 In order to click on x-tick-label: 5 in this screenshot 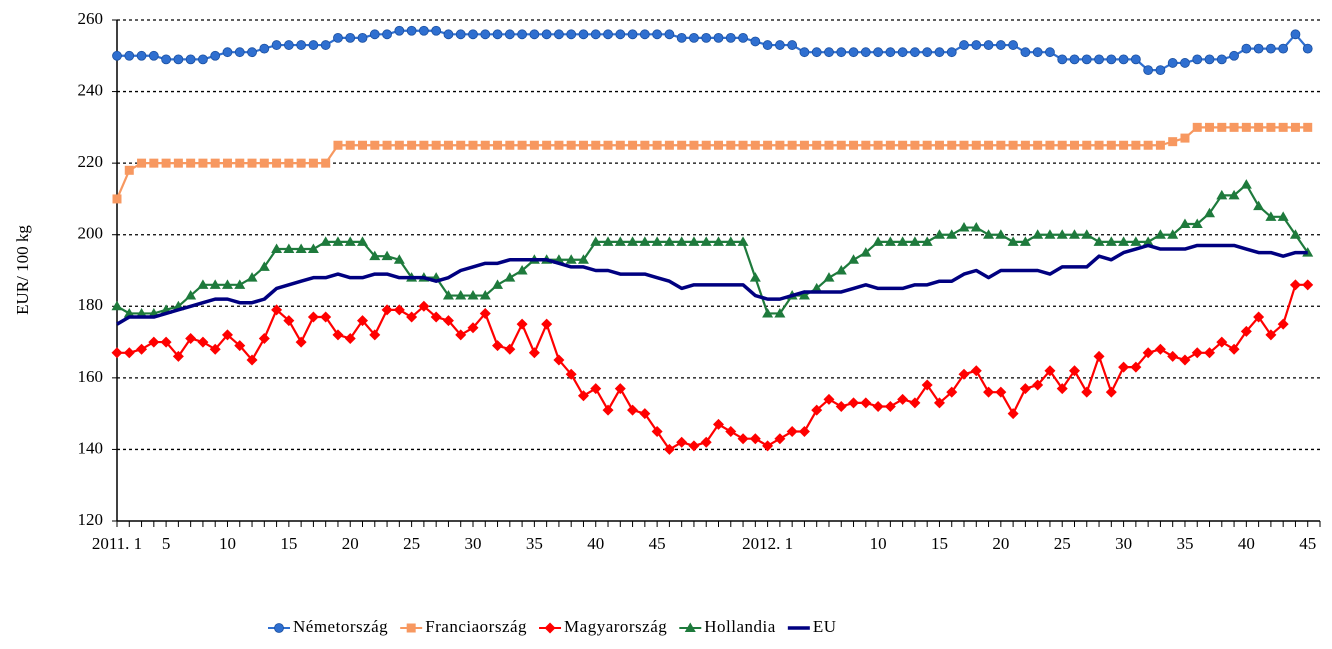, I will do `click(166, 543)`.